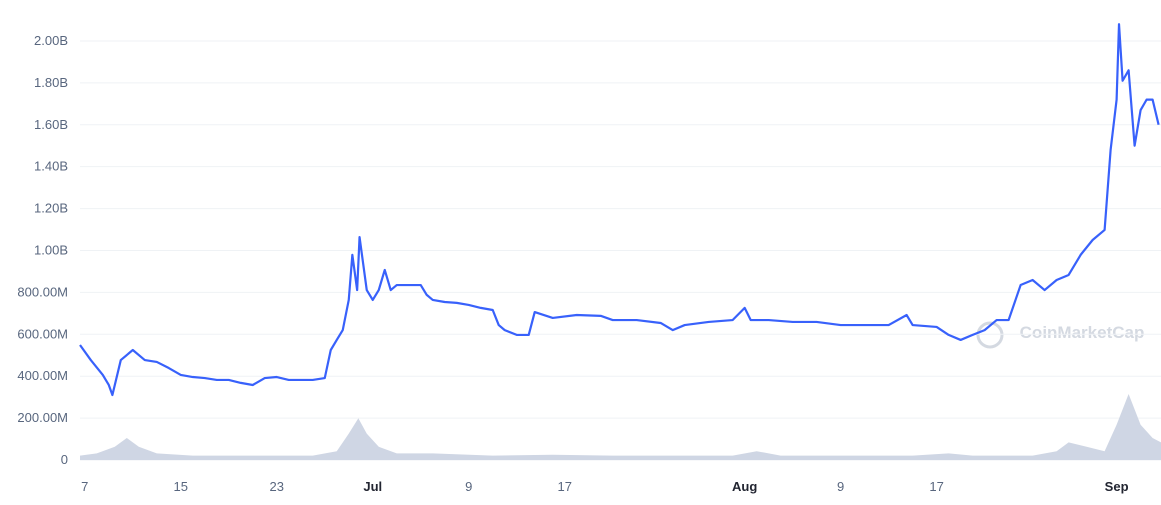 The image size is (1161, 505). I want to click on x-tick-label: Aug, so click(744, 486).